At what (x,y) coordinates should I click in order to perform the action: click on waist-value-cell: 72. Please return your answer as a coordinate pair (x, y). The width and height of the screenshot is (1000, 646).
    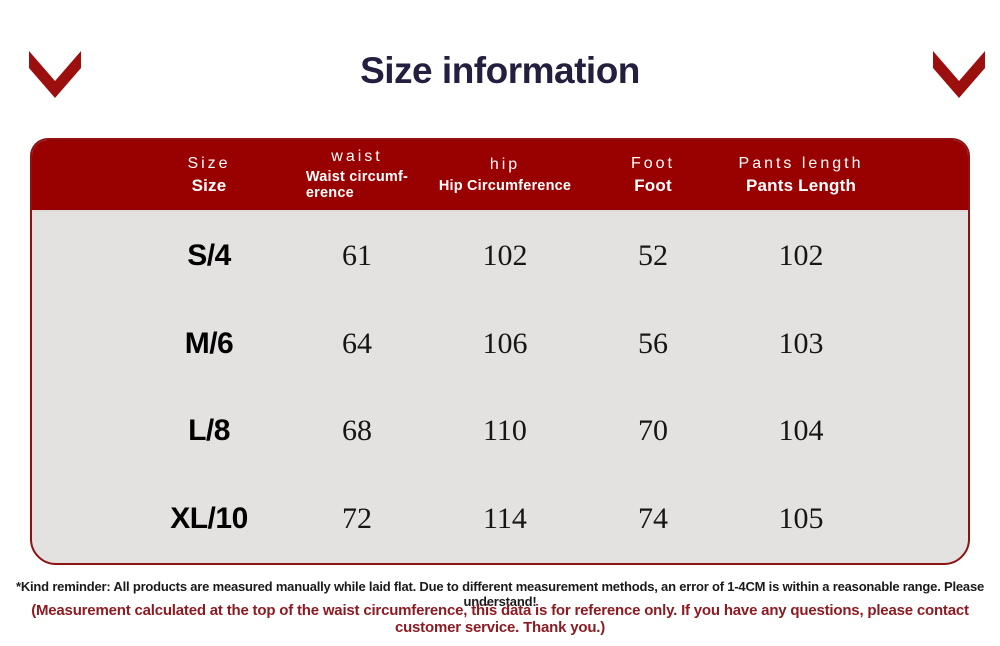
    Looking at the image, I should click on (357, 519).